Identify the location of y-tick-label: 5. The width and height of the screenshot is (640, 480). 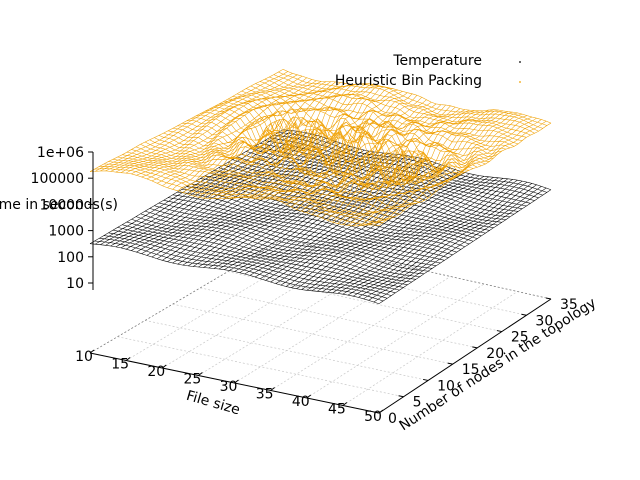
(417, 403).